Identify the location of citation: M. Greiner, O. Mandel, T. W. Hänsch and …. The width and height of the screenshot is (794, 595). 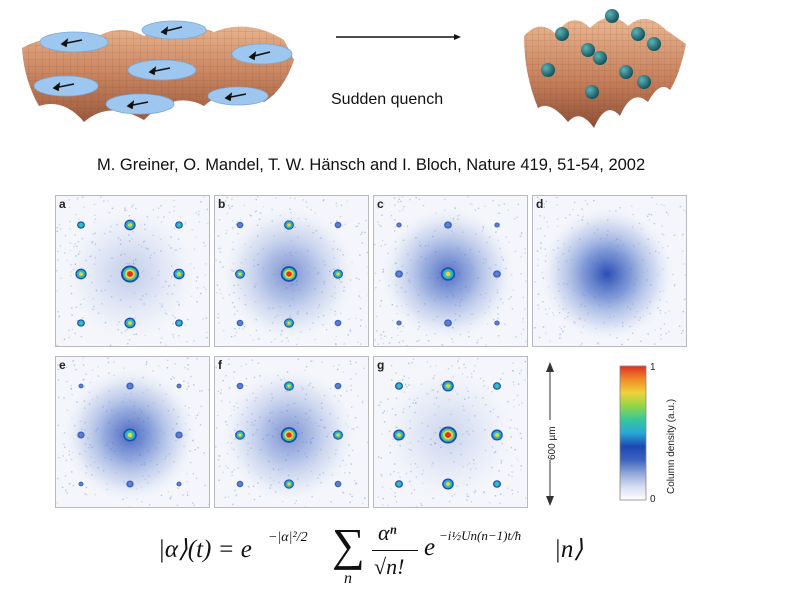
(371, 165).